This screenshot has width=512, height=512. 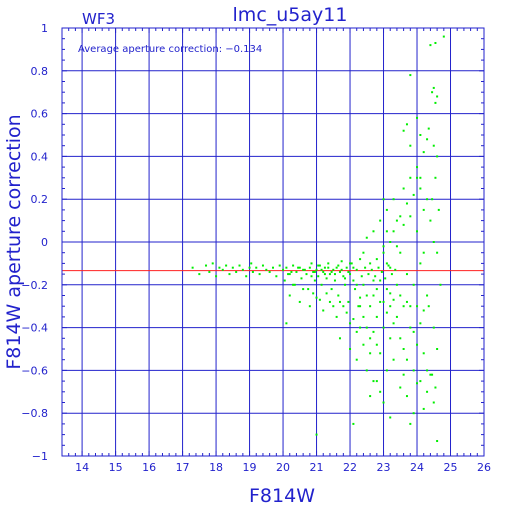 What do you see at coordinates (34, 370) in the screenshot?
I see `y-tick-label: −0.6` at bounding box center [34, 370].